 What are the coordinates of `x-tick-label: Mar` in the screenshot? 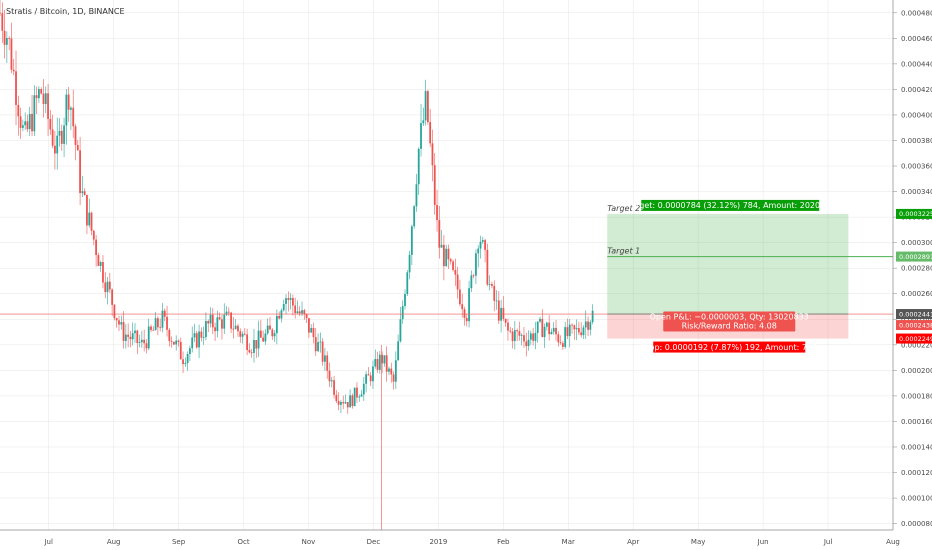 It's located at (568, 542).